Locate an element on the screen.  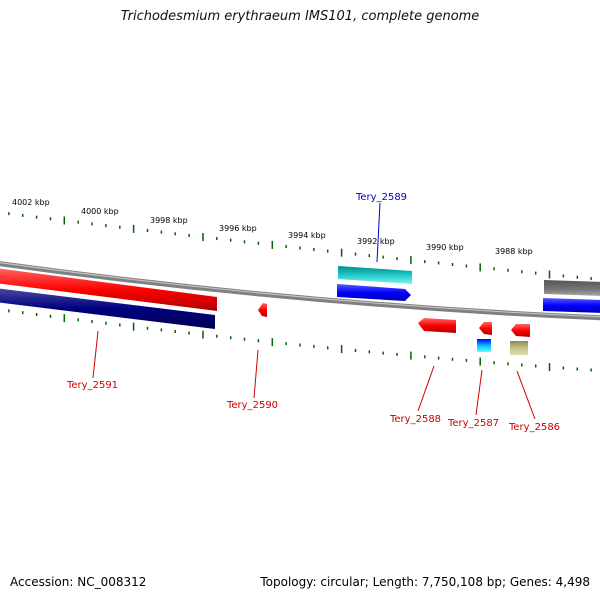
genome-backbone is located at coordinates (300, 291).